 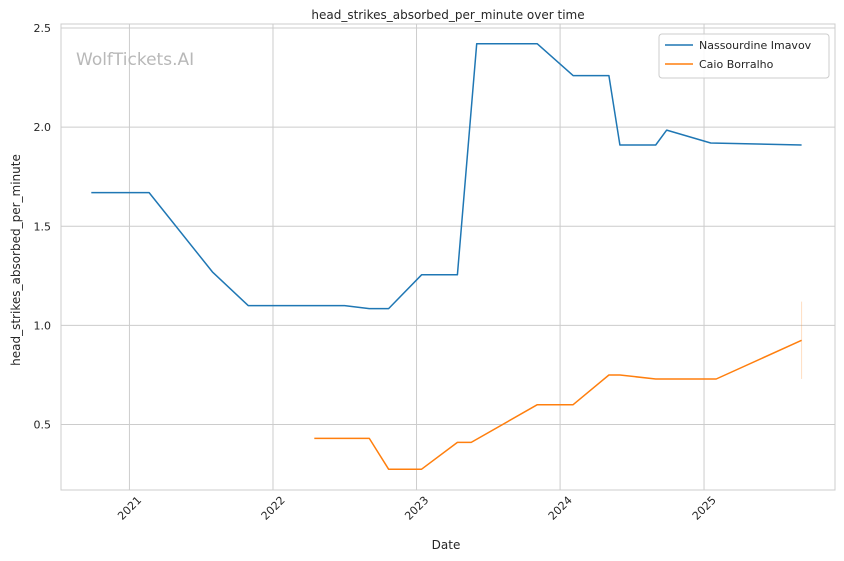 What do you see at coordinates (135, 60) in the screenshot?
I see `watermark: WolfTickets.AI` at bounding box center [135, 60].